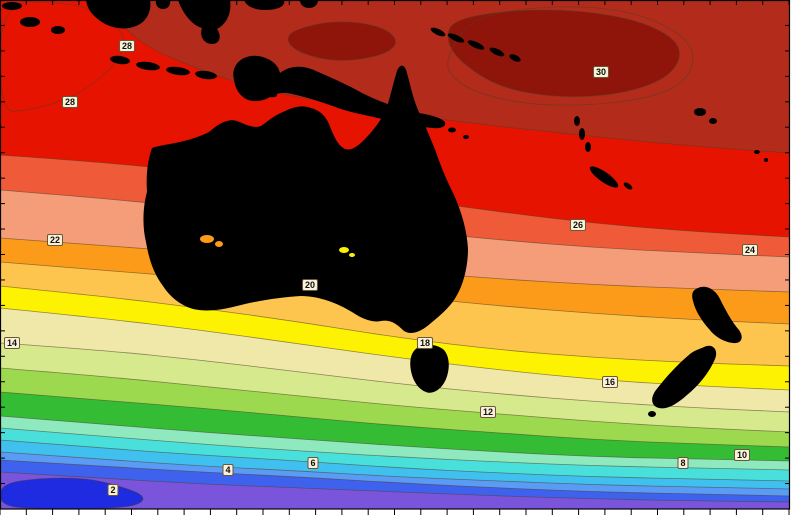 The width and height of the screenshot is (799, 526). Describe the element at coordinates (262, 90) in the screenshot. I see `island-timor` at that location.